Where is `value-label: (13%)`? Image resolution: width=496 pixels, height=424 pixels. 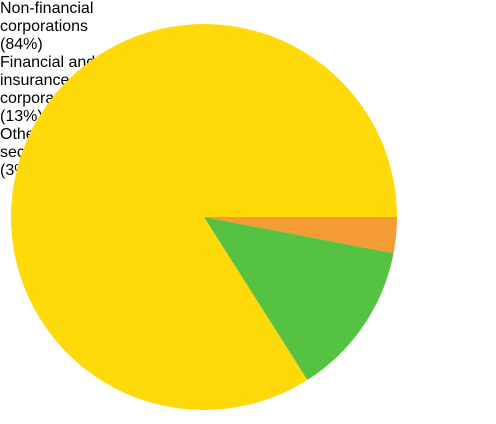
value-label: (13%) is located at coordinates (21, 116).